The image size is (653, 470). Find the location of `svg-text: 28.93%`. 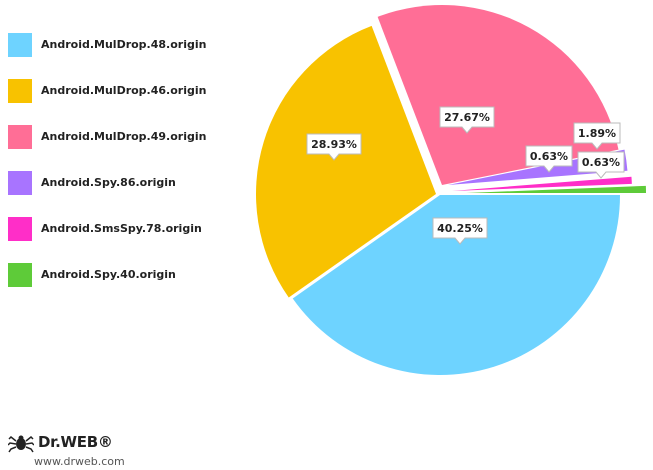

svg-text: 28.93% is located at coordinates (334, 144).